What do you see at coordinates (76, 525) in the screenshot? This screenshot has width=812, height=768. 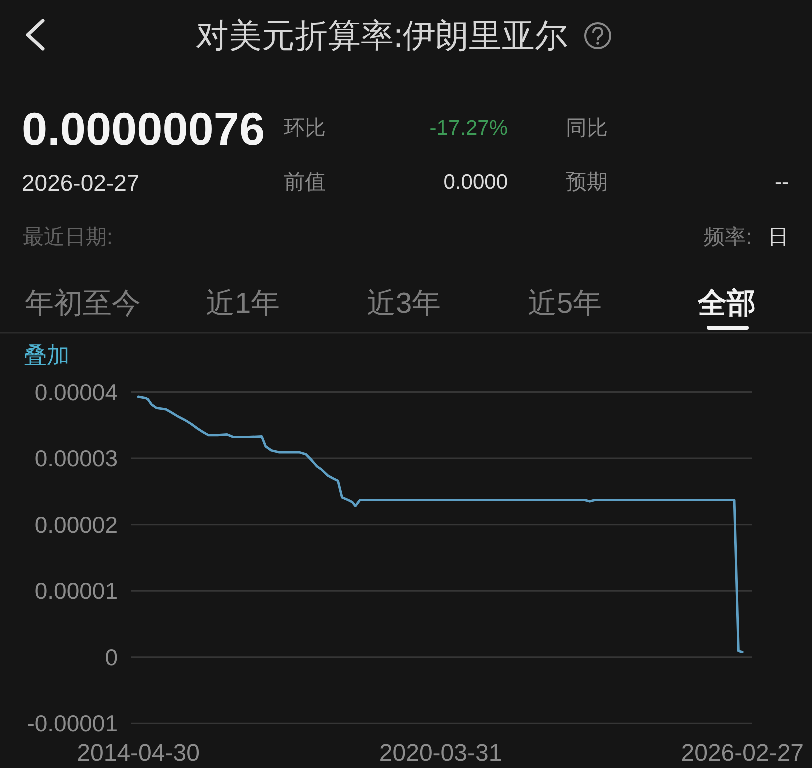 I see `y-tick-label: 0.00002` at bounding box center [76, 525].